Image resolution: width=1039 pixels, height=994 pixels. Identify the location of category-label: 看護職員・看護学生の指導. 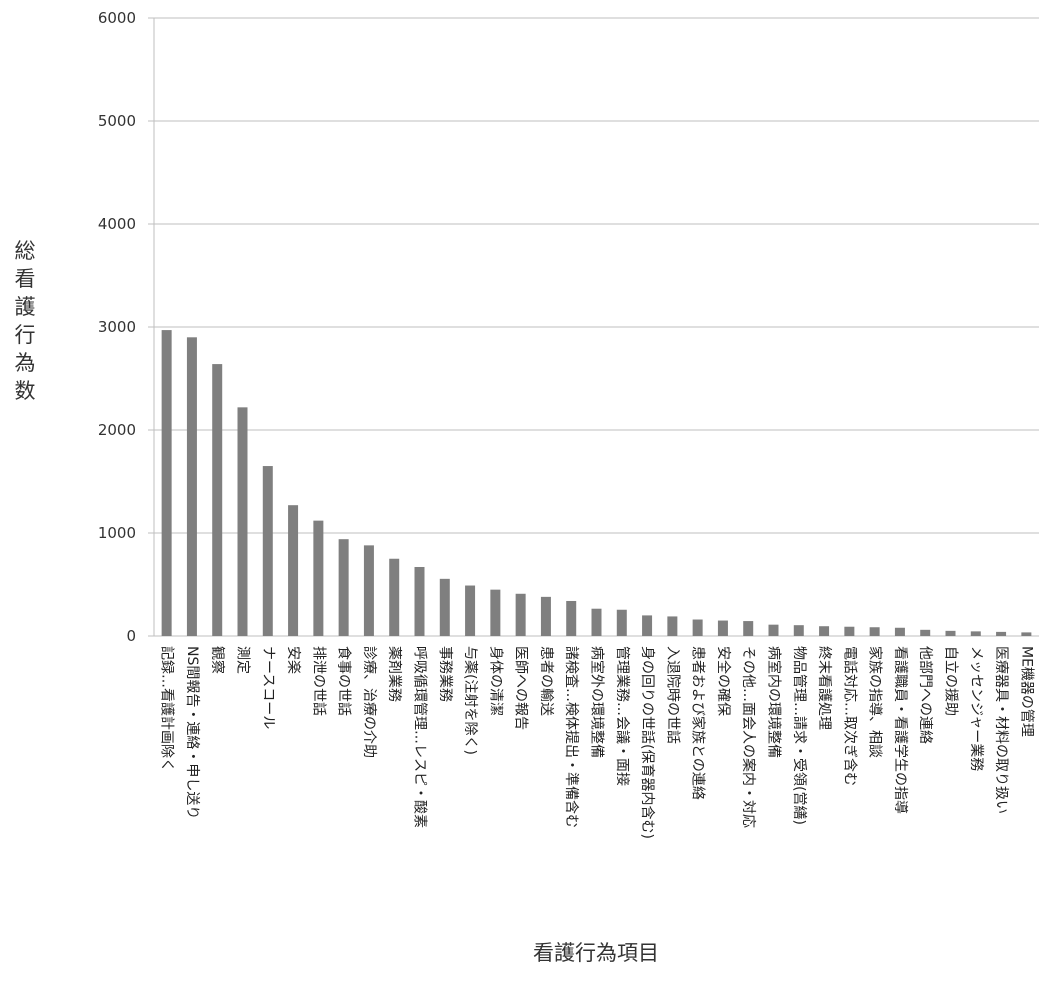
(900, 730).